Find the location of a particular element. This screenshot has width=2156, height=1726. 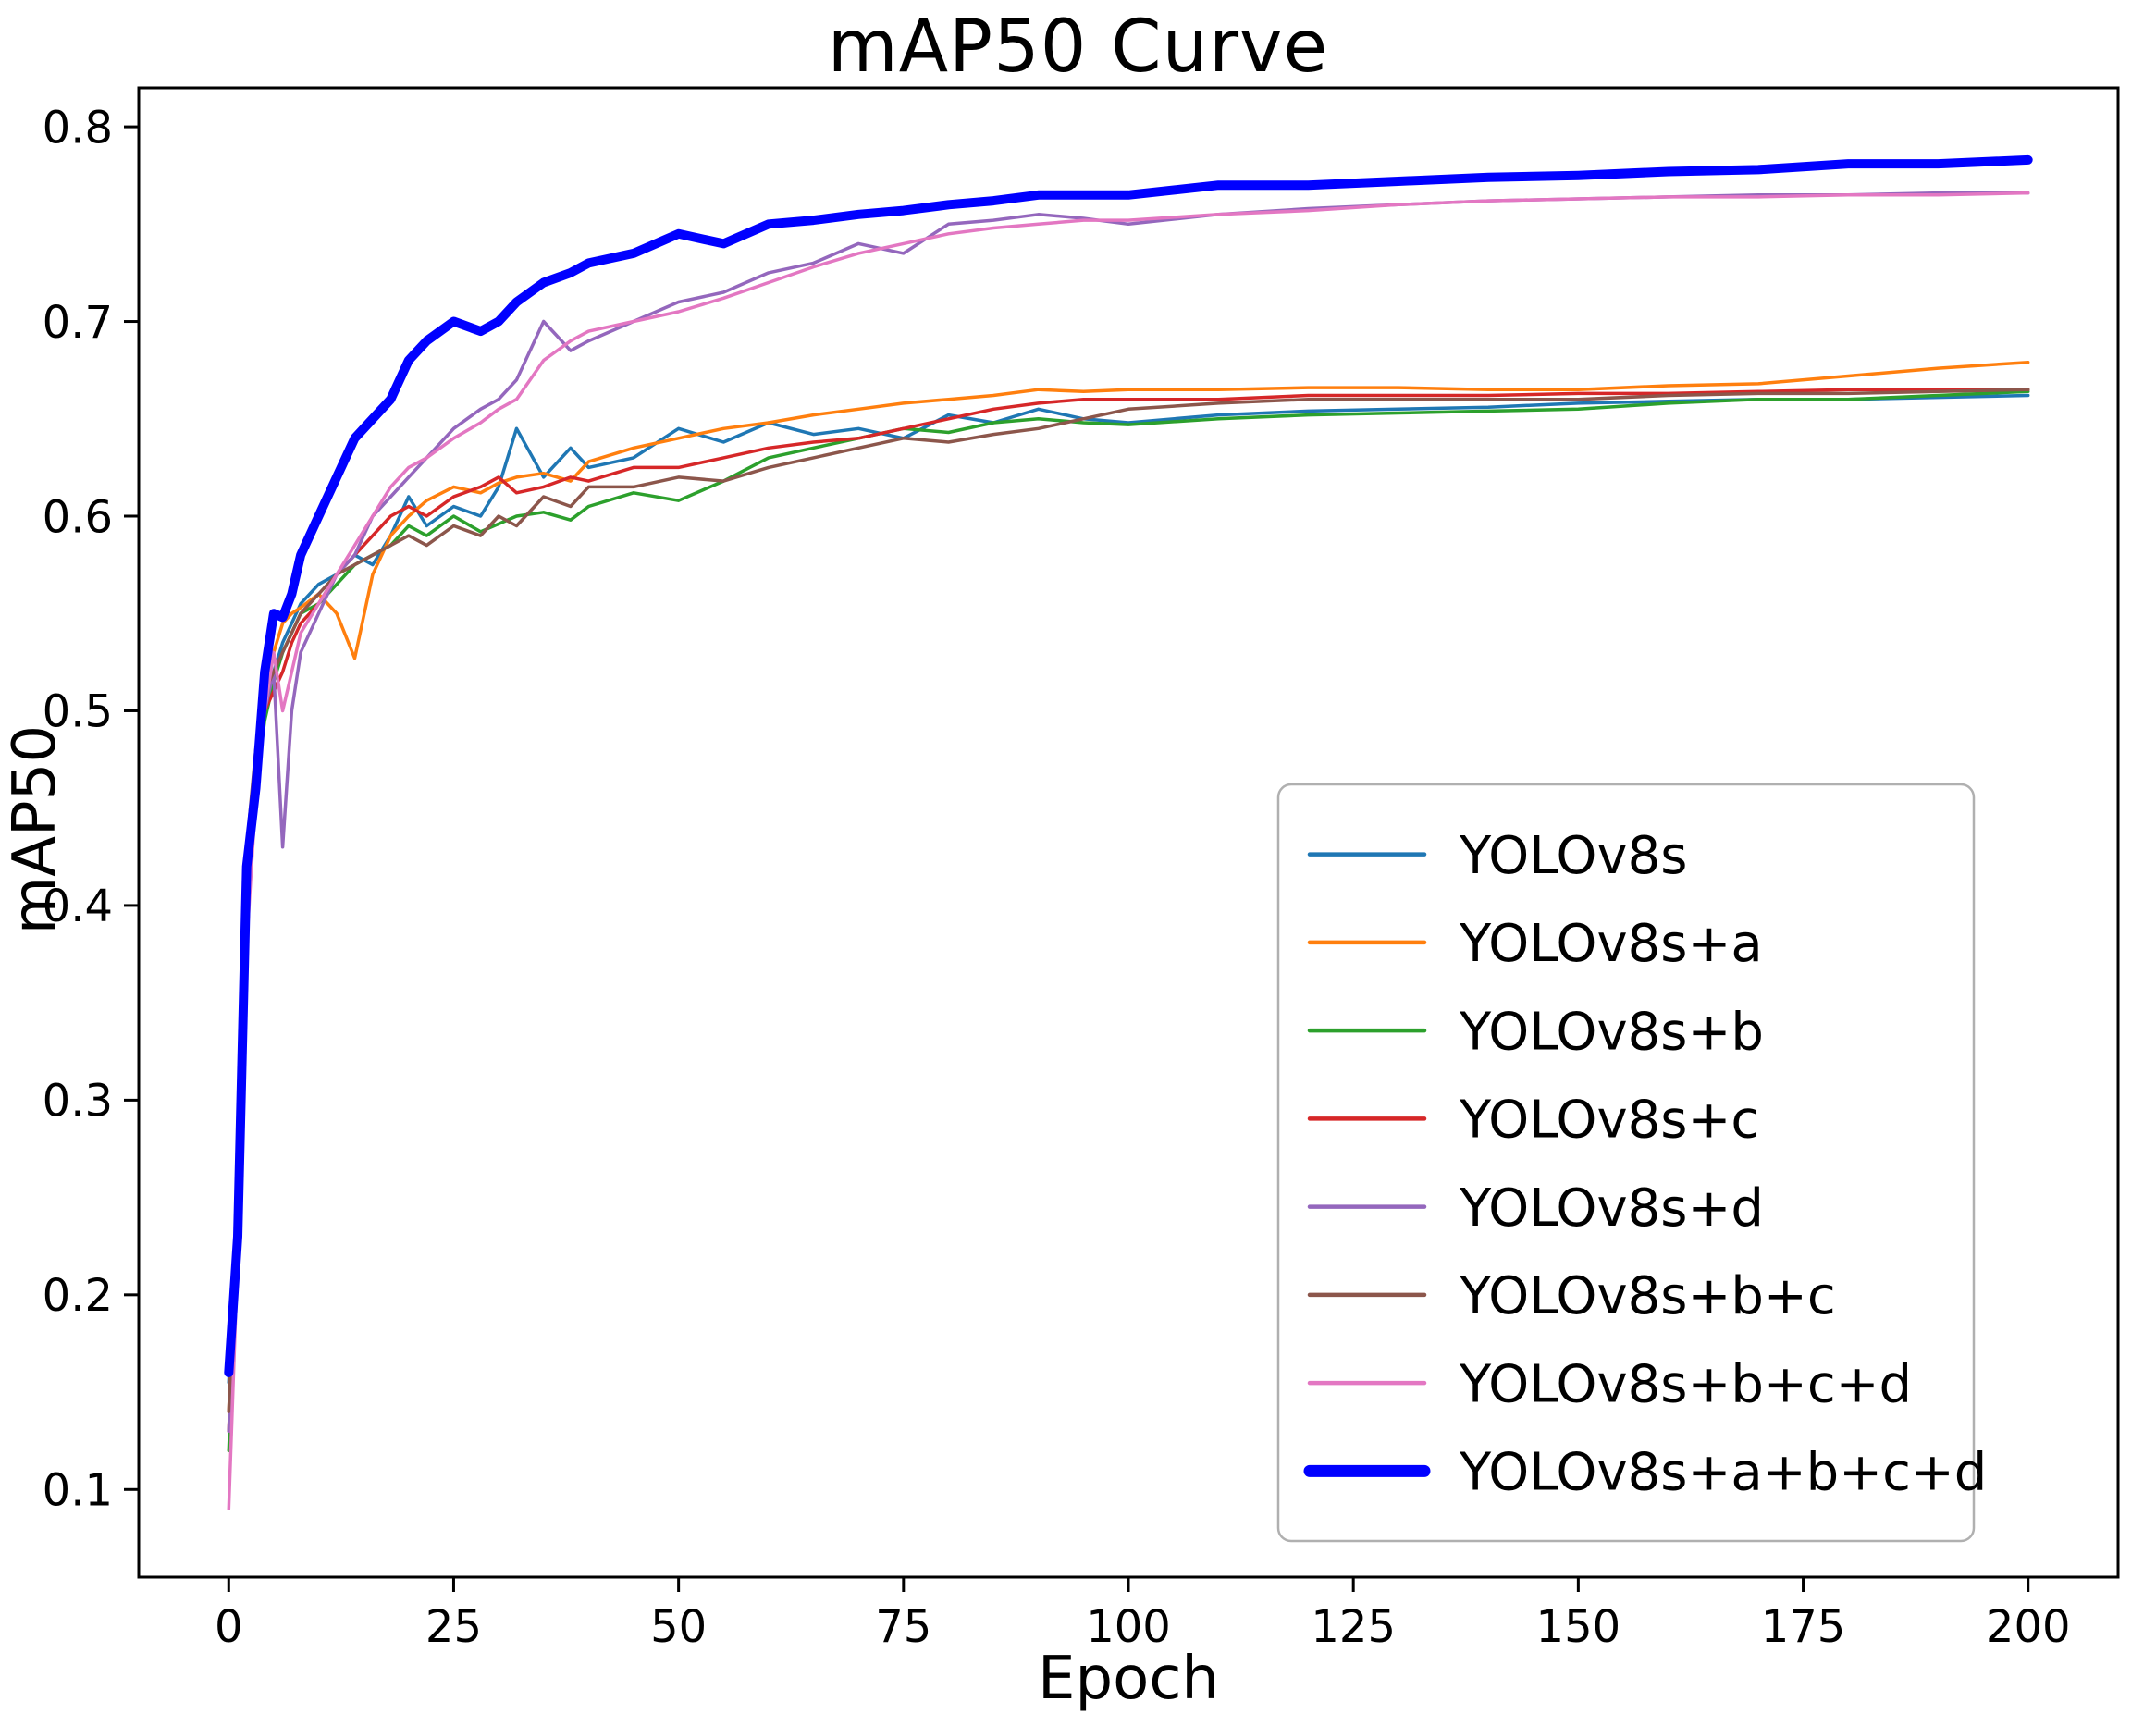

legend-label: YOLOv8s+d is located at coordinates (1612, 1208).